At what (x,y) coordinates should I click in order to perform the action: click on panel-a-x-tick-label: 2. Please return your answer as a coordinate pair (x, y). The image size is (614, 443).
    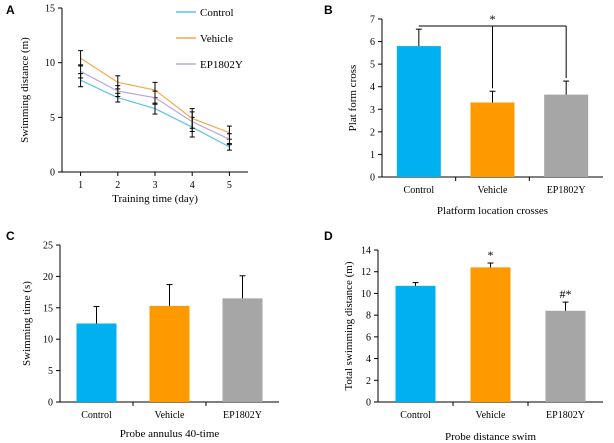
    Looking at the image, I should click on (117, 185).